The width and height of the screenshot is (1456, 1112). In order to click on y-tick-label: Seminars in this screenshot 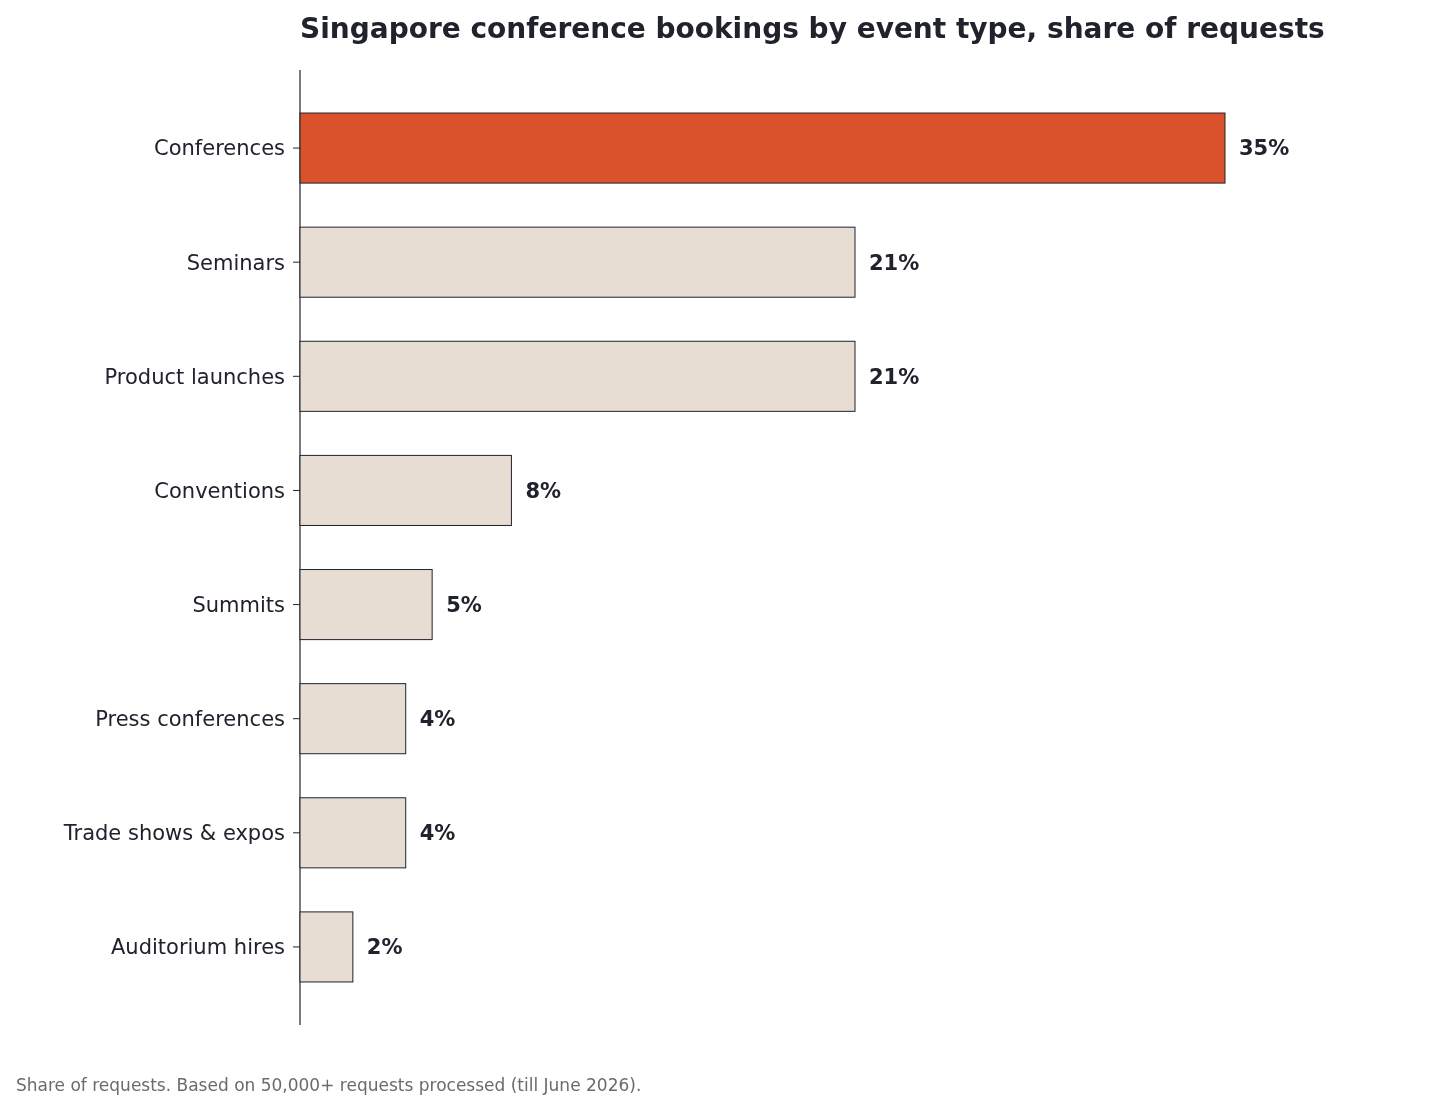, I will do `click(235, 262)`.